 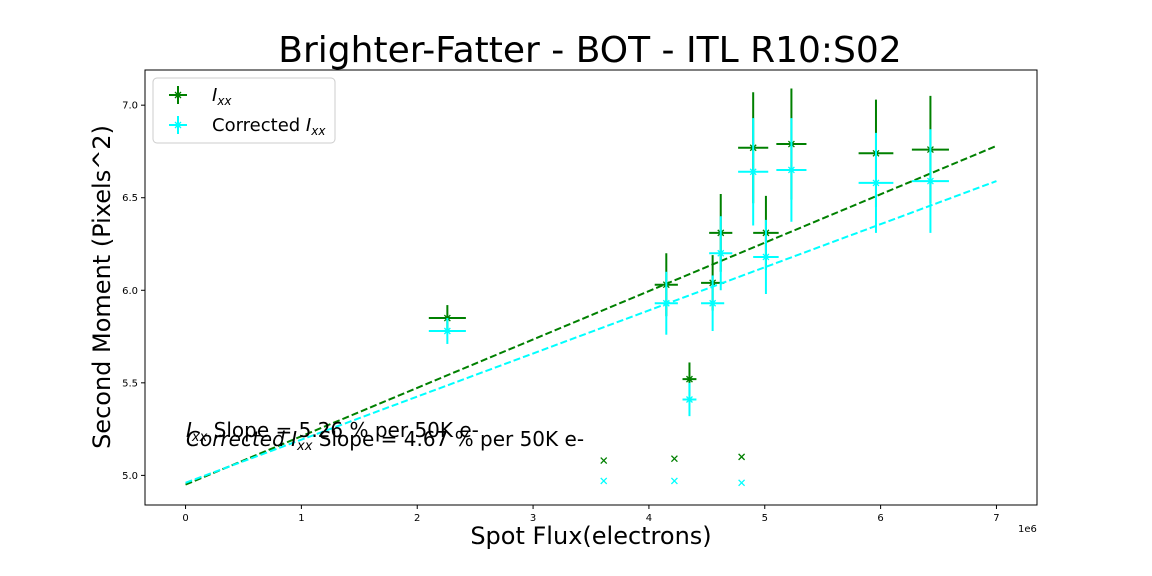 I want to click on x-offset-label: 1e6, so click(x=1027, y=529).